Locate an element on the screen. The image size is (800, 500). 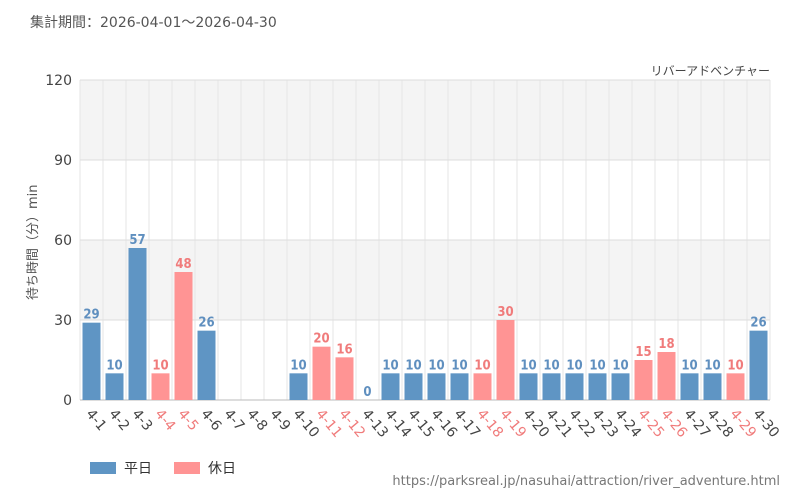
data-label-4-27: 10 is located at coordinates (689, 365).